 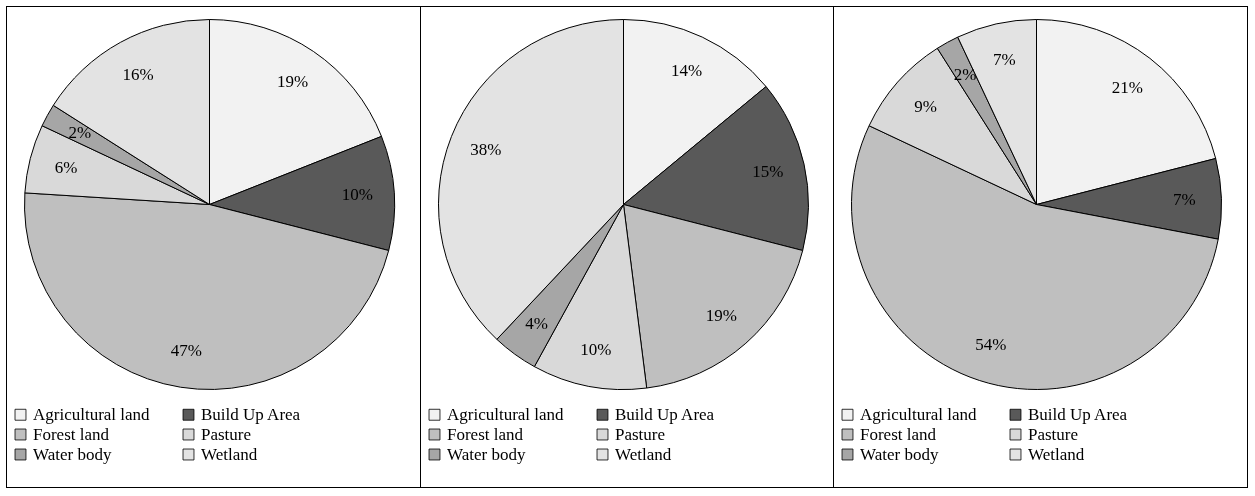 What do you see at coordinates (80, 133) in the screenshot?
I see `data-label: 2%` at bounding box center [80, 133].